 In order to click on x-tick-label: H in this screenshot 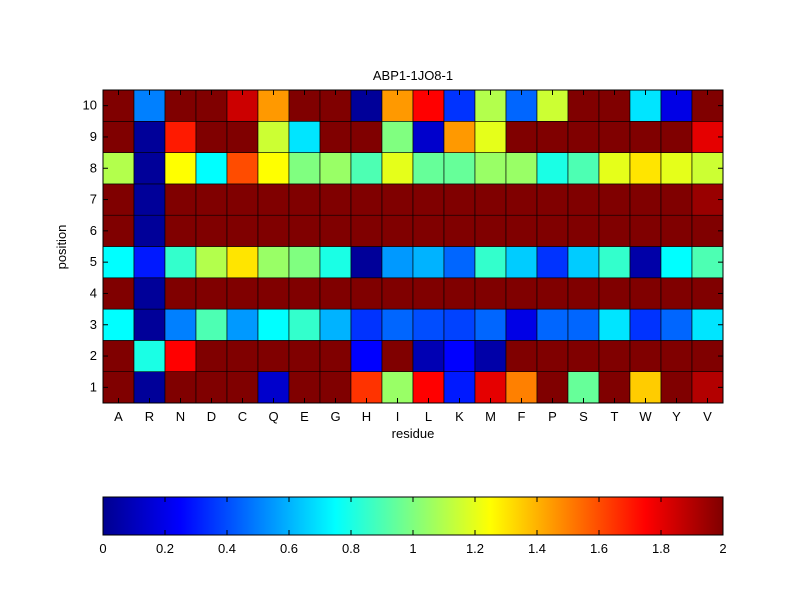, I will do `click(366, 416)`.